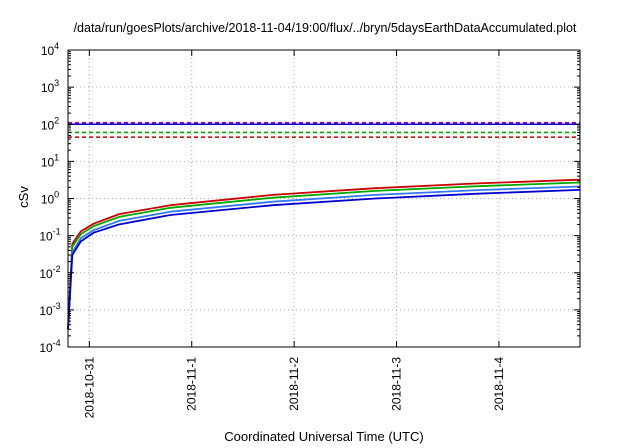  I want to click on y-tick-exponent: -4, so click(57, 343).